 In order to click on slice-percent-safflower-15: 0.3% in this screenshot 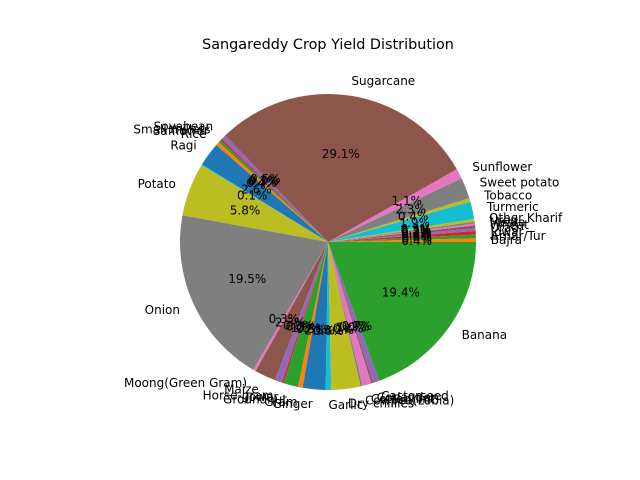, I will do `click(263, 182)`.